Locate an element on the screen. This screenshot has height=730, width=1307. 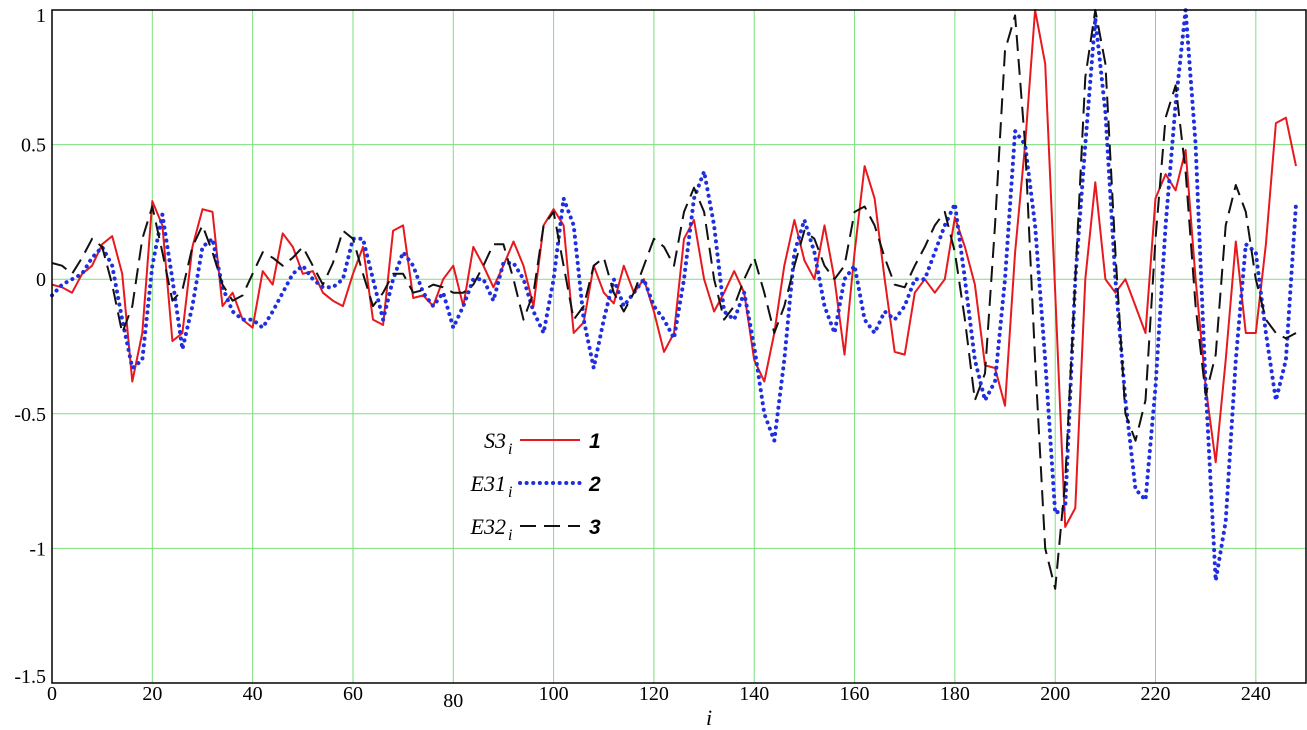
x-tick-label: 240 is located at coordinates (1256, 694).